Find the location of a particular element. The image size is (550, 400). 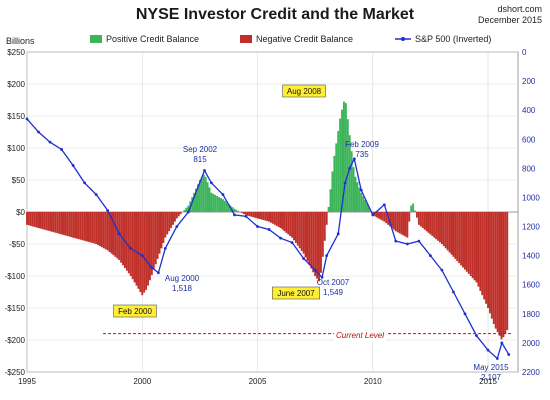

annotation-box is located at coordinates (295, 293).